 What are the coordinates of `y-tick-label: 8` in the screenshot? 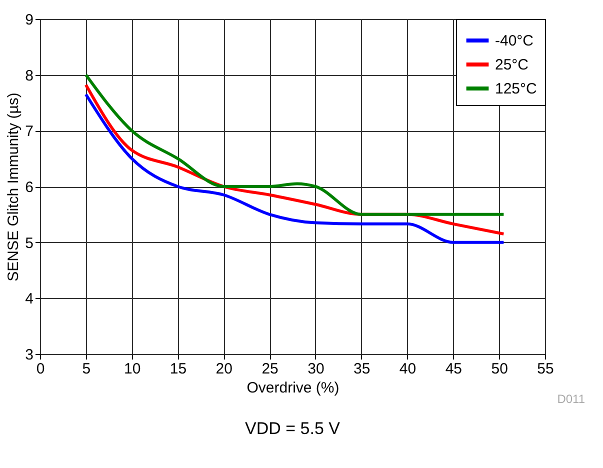 It's located at (29, 75).